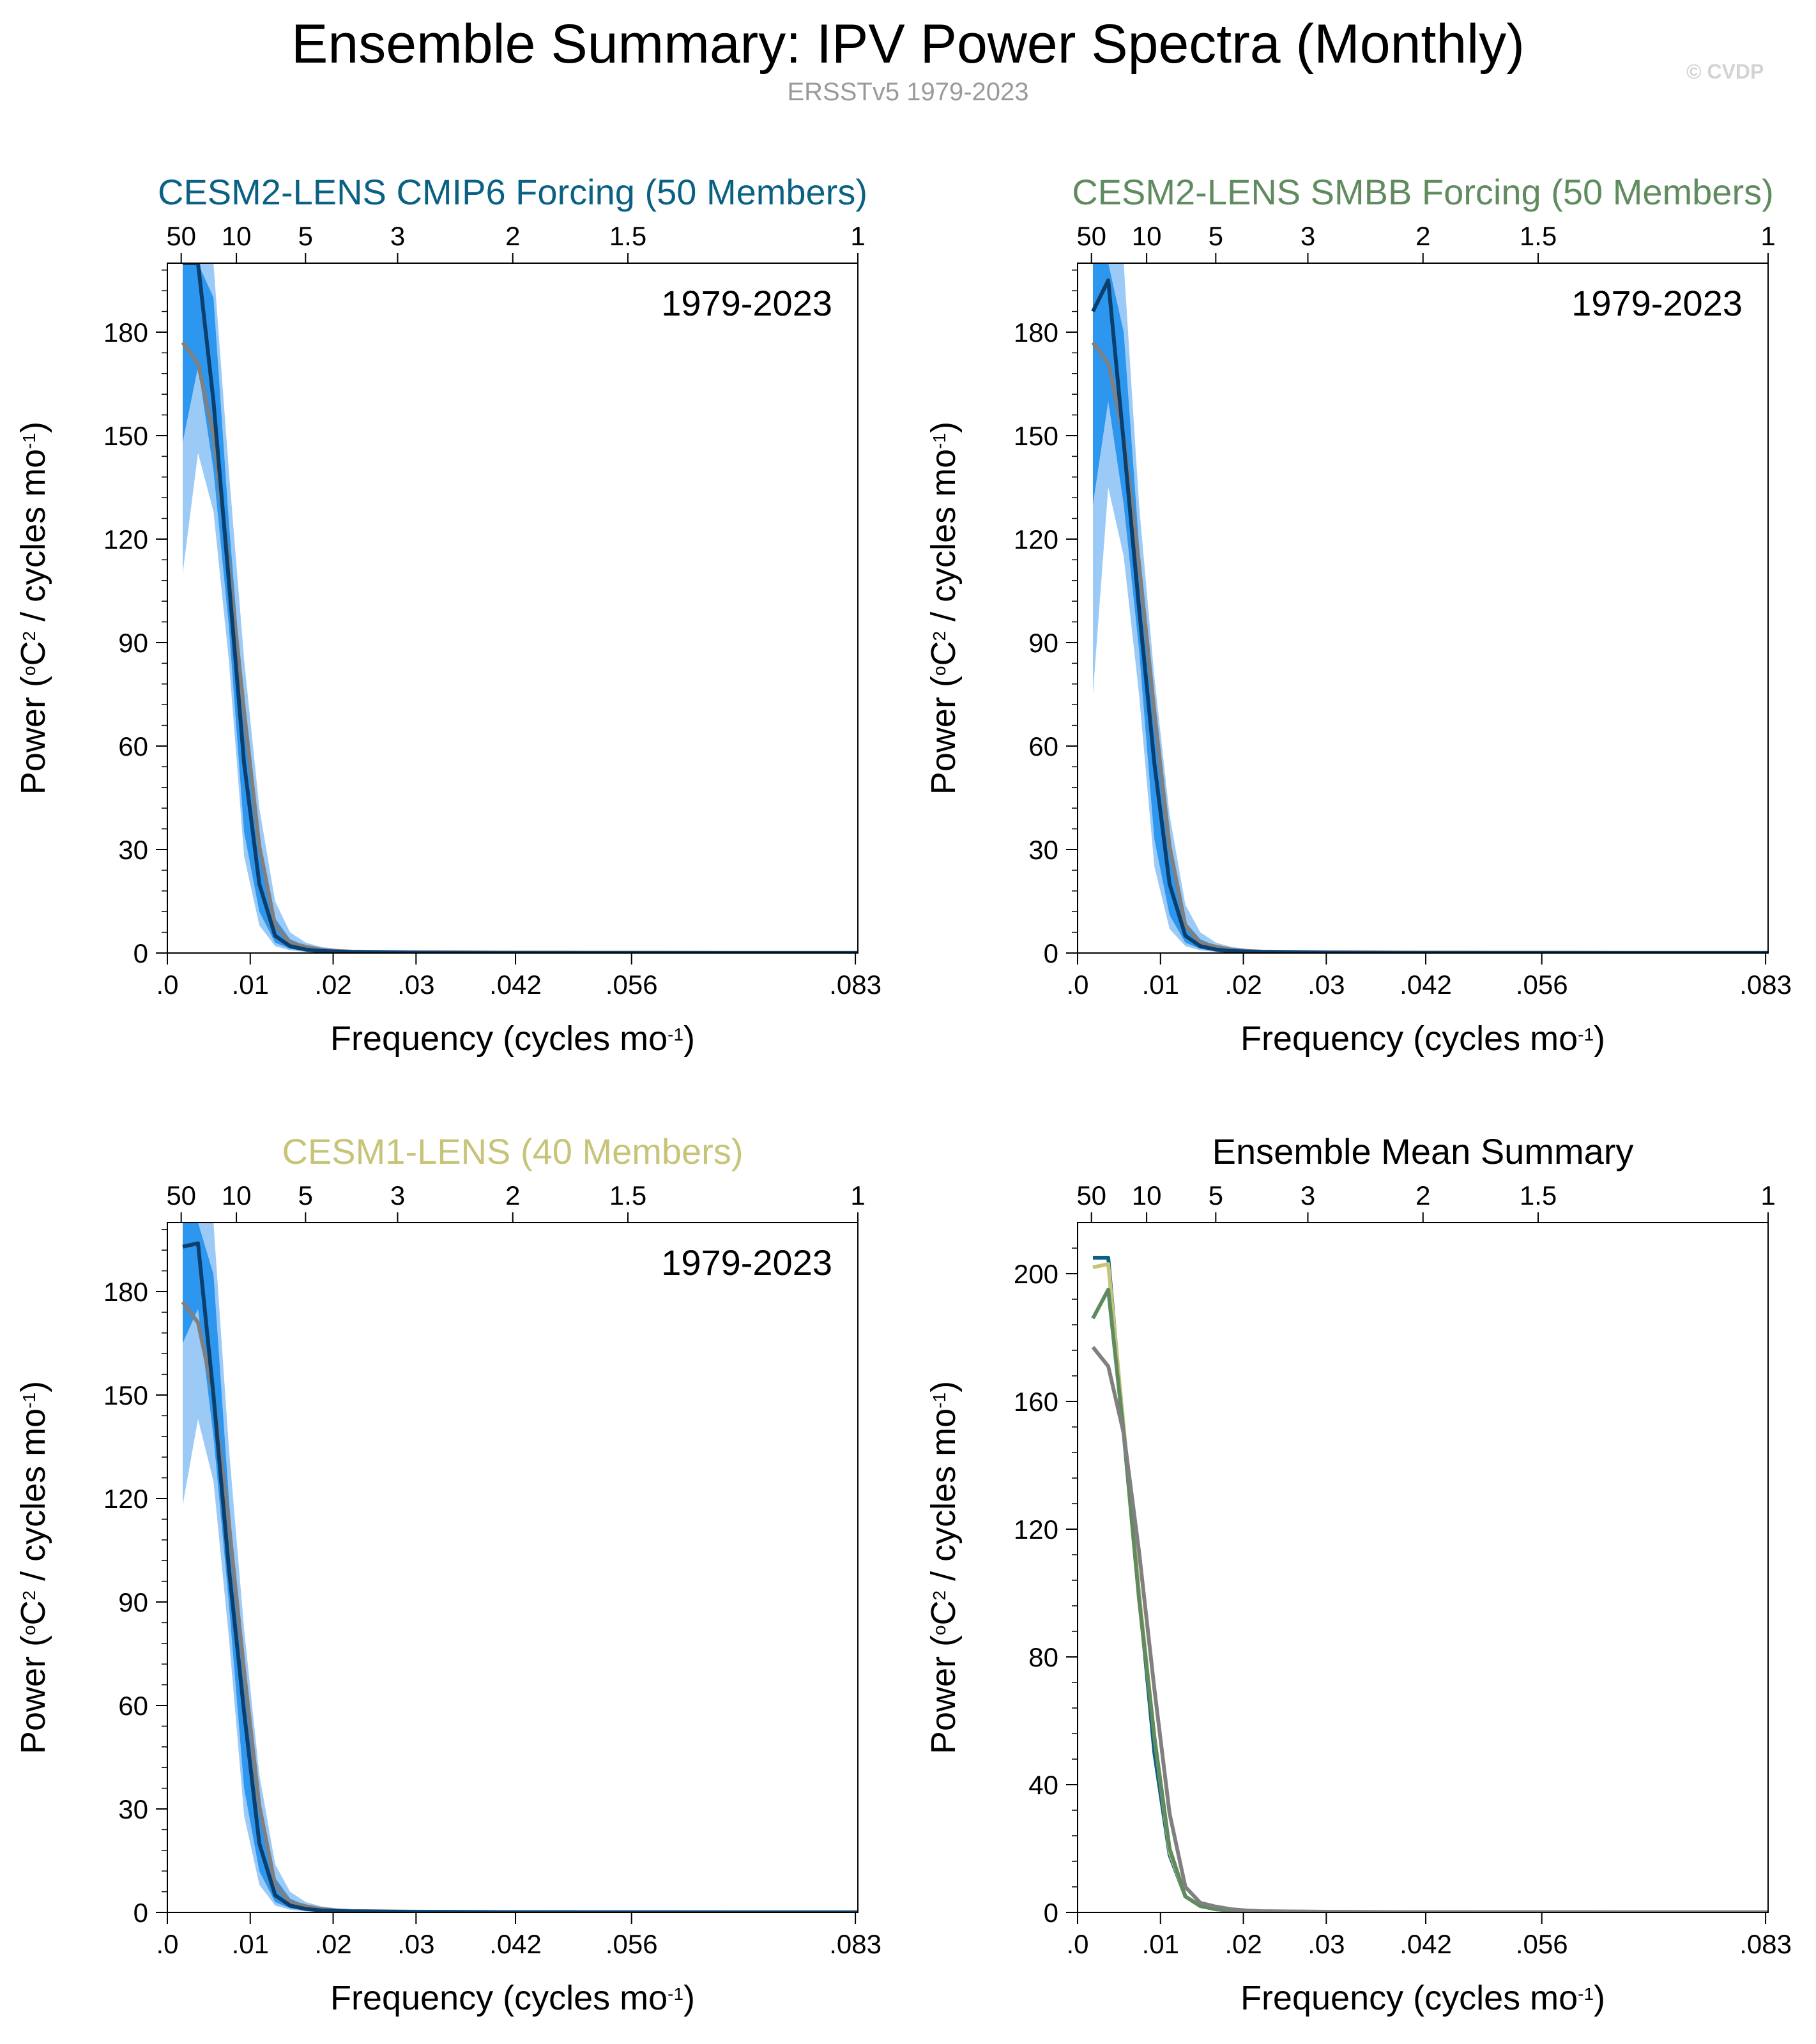  I want to click on y-tick-label: 80, so click(1043, 1657).